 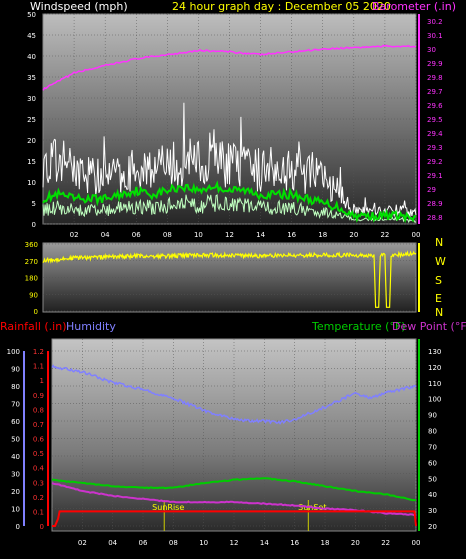 I want to click on temperature-tick-label: 90, so click(x=432, y=416).